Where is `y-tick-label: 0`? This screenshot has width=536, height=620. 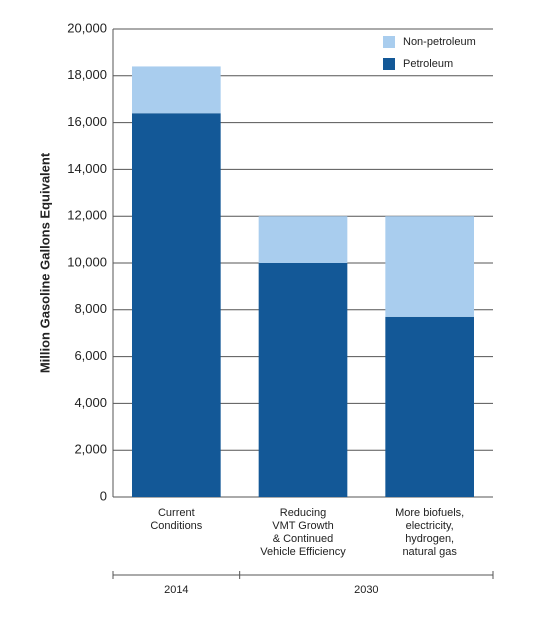
y-tick-label: 0 is located at coordinates (103, 495).